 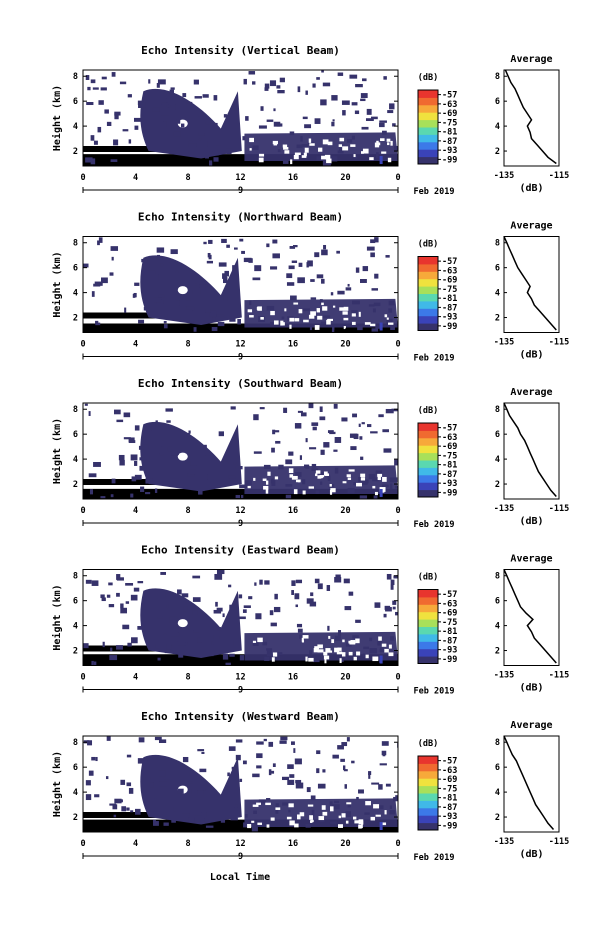 I want to click on avg-y-tick-label: 6, so click(x=497, y=768).